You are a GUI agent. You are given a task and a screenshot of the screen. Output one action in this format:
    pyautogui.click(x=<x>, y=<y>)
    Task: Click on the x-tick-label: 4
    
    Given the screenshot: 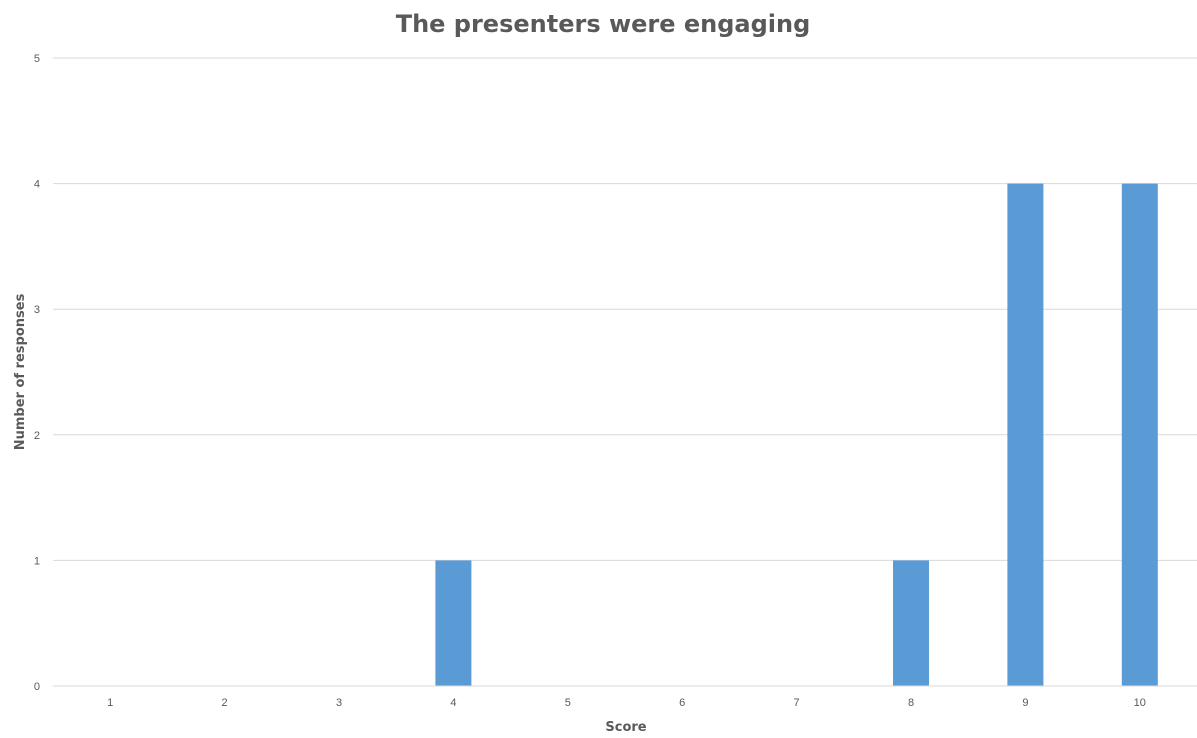 What is the action you would take?
    pyautogui.click(x=453, y=703)
    